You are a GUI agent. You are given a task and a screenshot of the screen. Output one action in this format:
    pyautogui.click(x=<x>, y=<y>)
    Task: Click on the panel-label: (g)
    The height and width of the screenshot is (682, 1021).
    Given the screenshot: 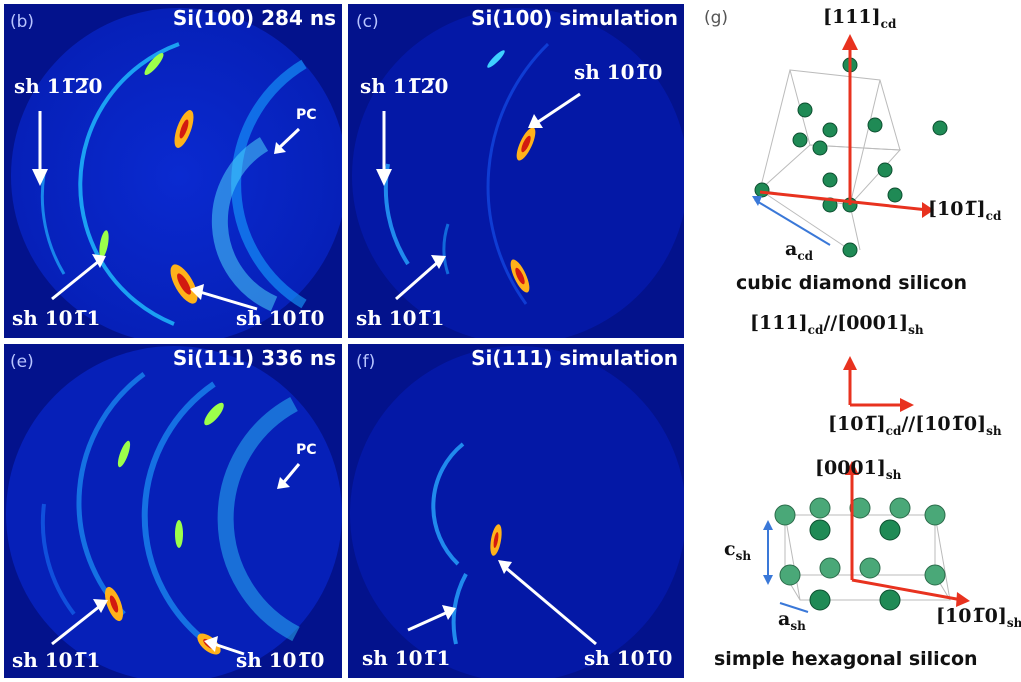 What is the action you would take?
    pyautogui.click(x=716, y=18)
    